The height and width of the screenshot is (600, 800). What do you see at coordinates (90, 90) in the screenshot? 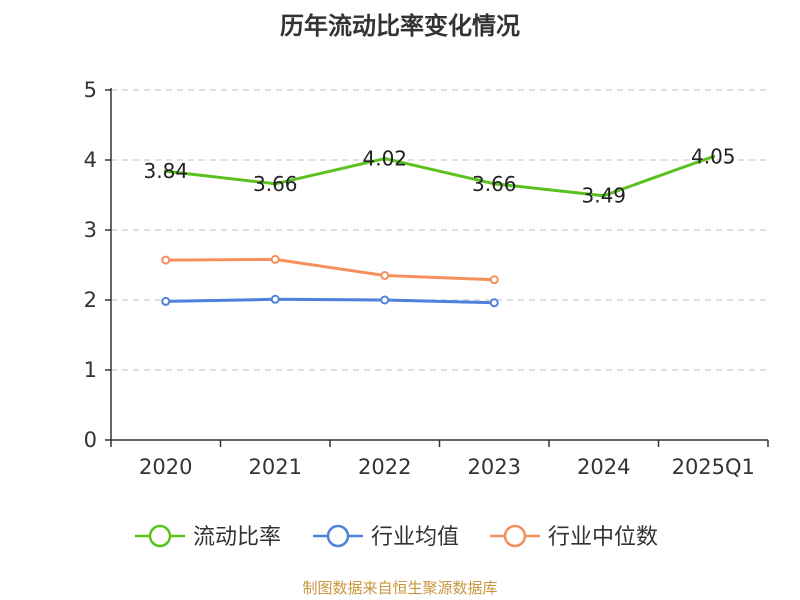
I see `y-tick-label: 5` at bounding box center [90, 90].